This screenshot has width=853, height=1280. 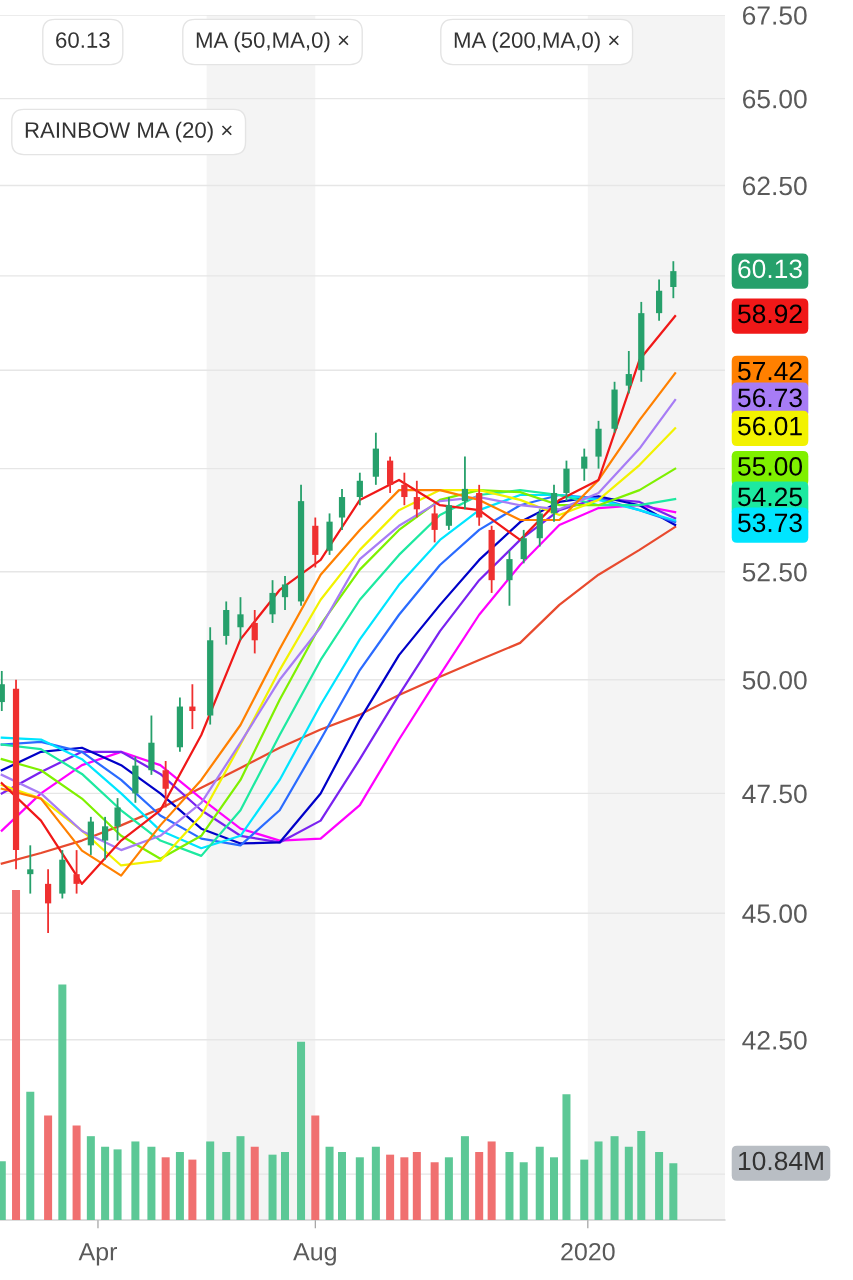 What do you see at coordinates (774, 680) in the screenshot?
I see `y-tick-label: 50.00` at bounding box center [774, 680].